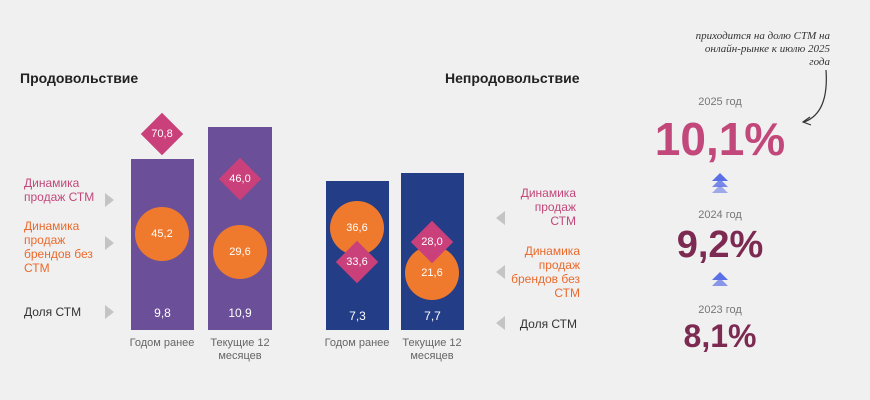  What do you see at coordinates (59, 190) in the screenshot?
I see `food-legend-stm: Динамика продаж СТМ` at bounding box center [59, 190].